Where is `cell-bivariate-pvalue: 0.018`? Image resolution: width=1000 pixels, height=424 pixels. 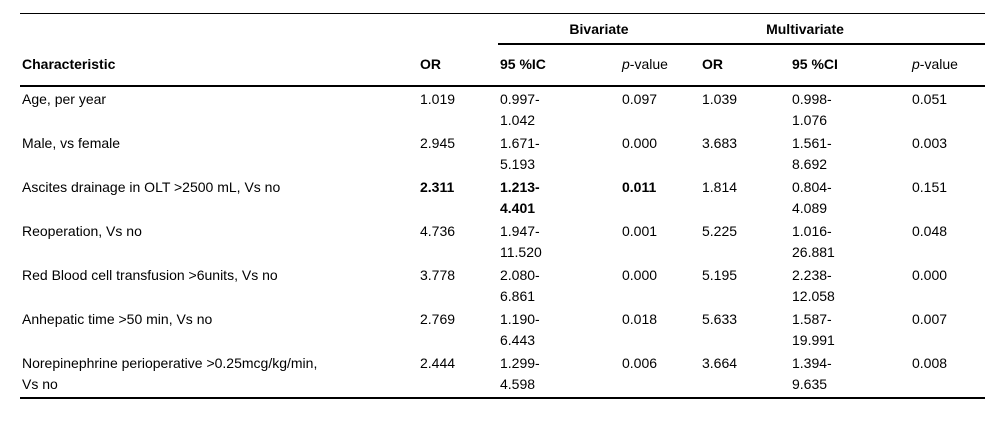
cell-bivariate-pvalue: 0.018 is located at coordinates (640, 319).